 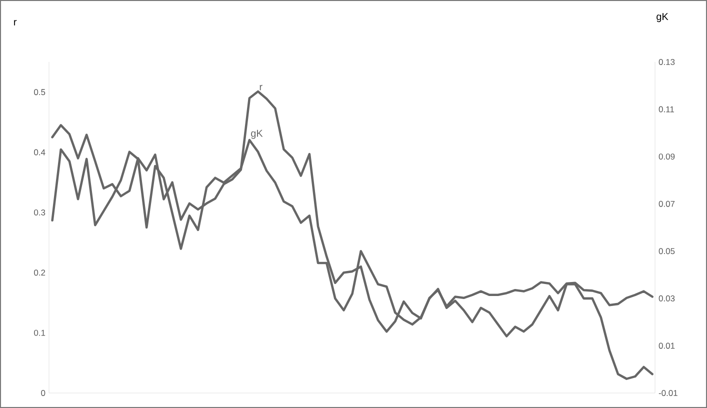 I want to click on y-tick-label: 0.4, so click(x=40, y=152).